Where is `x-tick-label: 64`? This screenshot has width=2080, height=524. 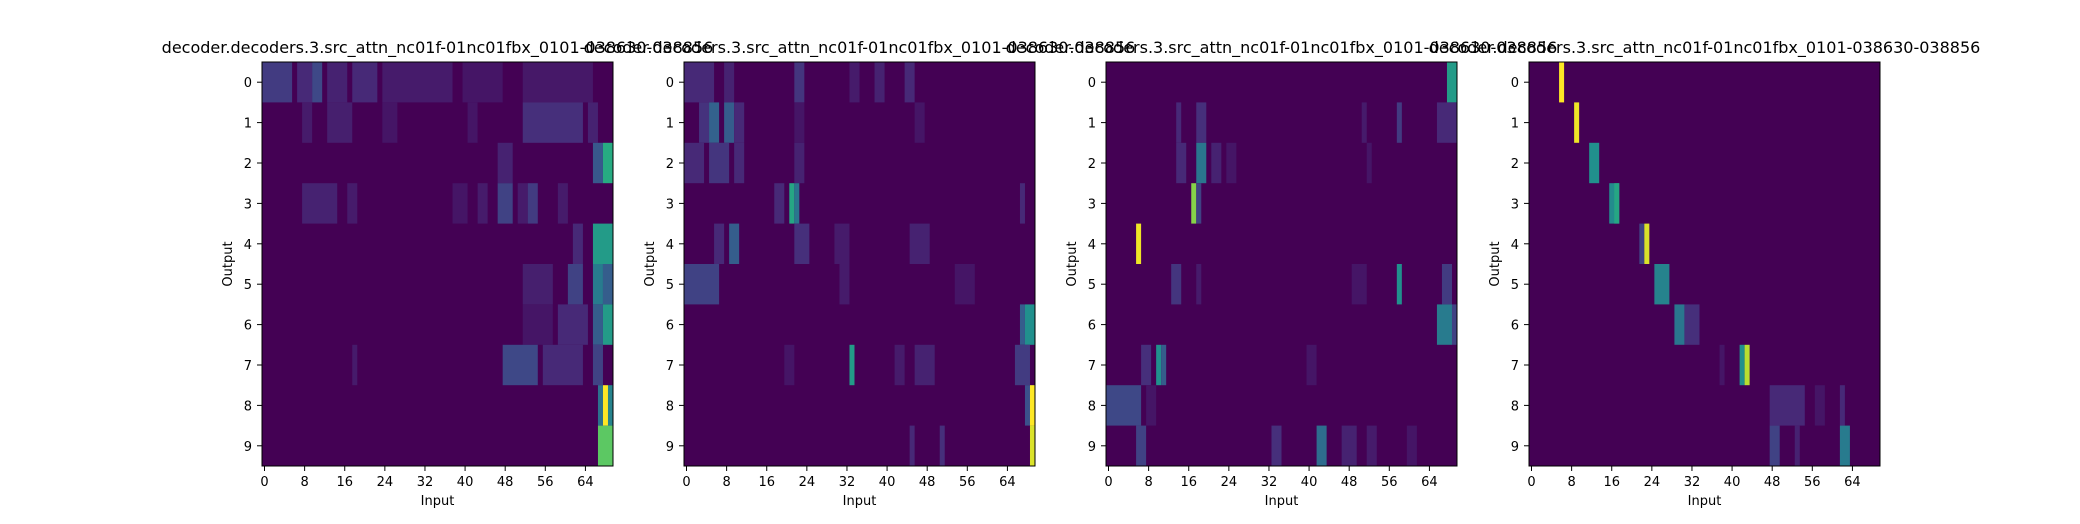 x-tick-label: 64 is located at coordinates (585, 482).